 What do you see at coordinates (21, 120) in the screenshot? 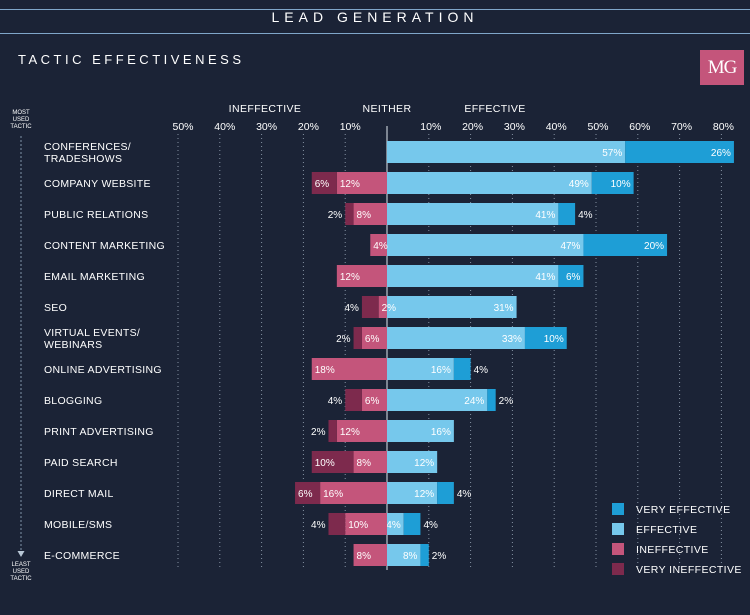
I see `most-used-note: USED` at bounding box center [21, 120].